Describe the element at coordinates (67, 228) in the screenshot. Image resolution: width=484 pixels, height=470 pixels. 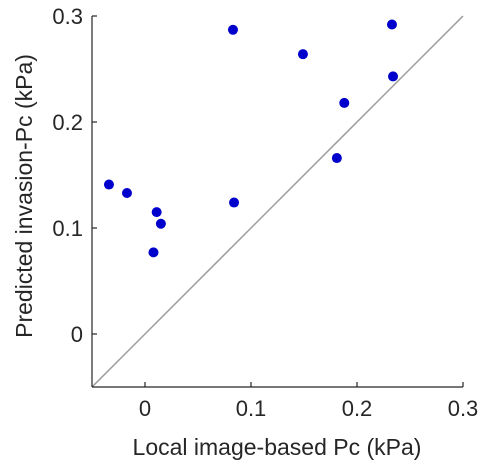
I see `y-tick-label: 0.1` at that location.